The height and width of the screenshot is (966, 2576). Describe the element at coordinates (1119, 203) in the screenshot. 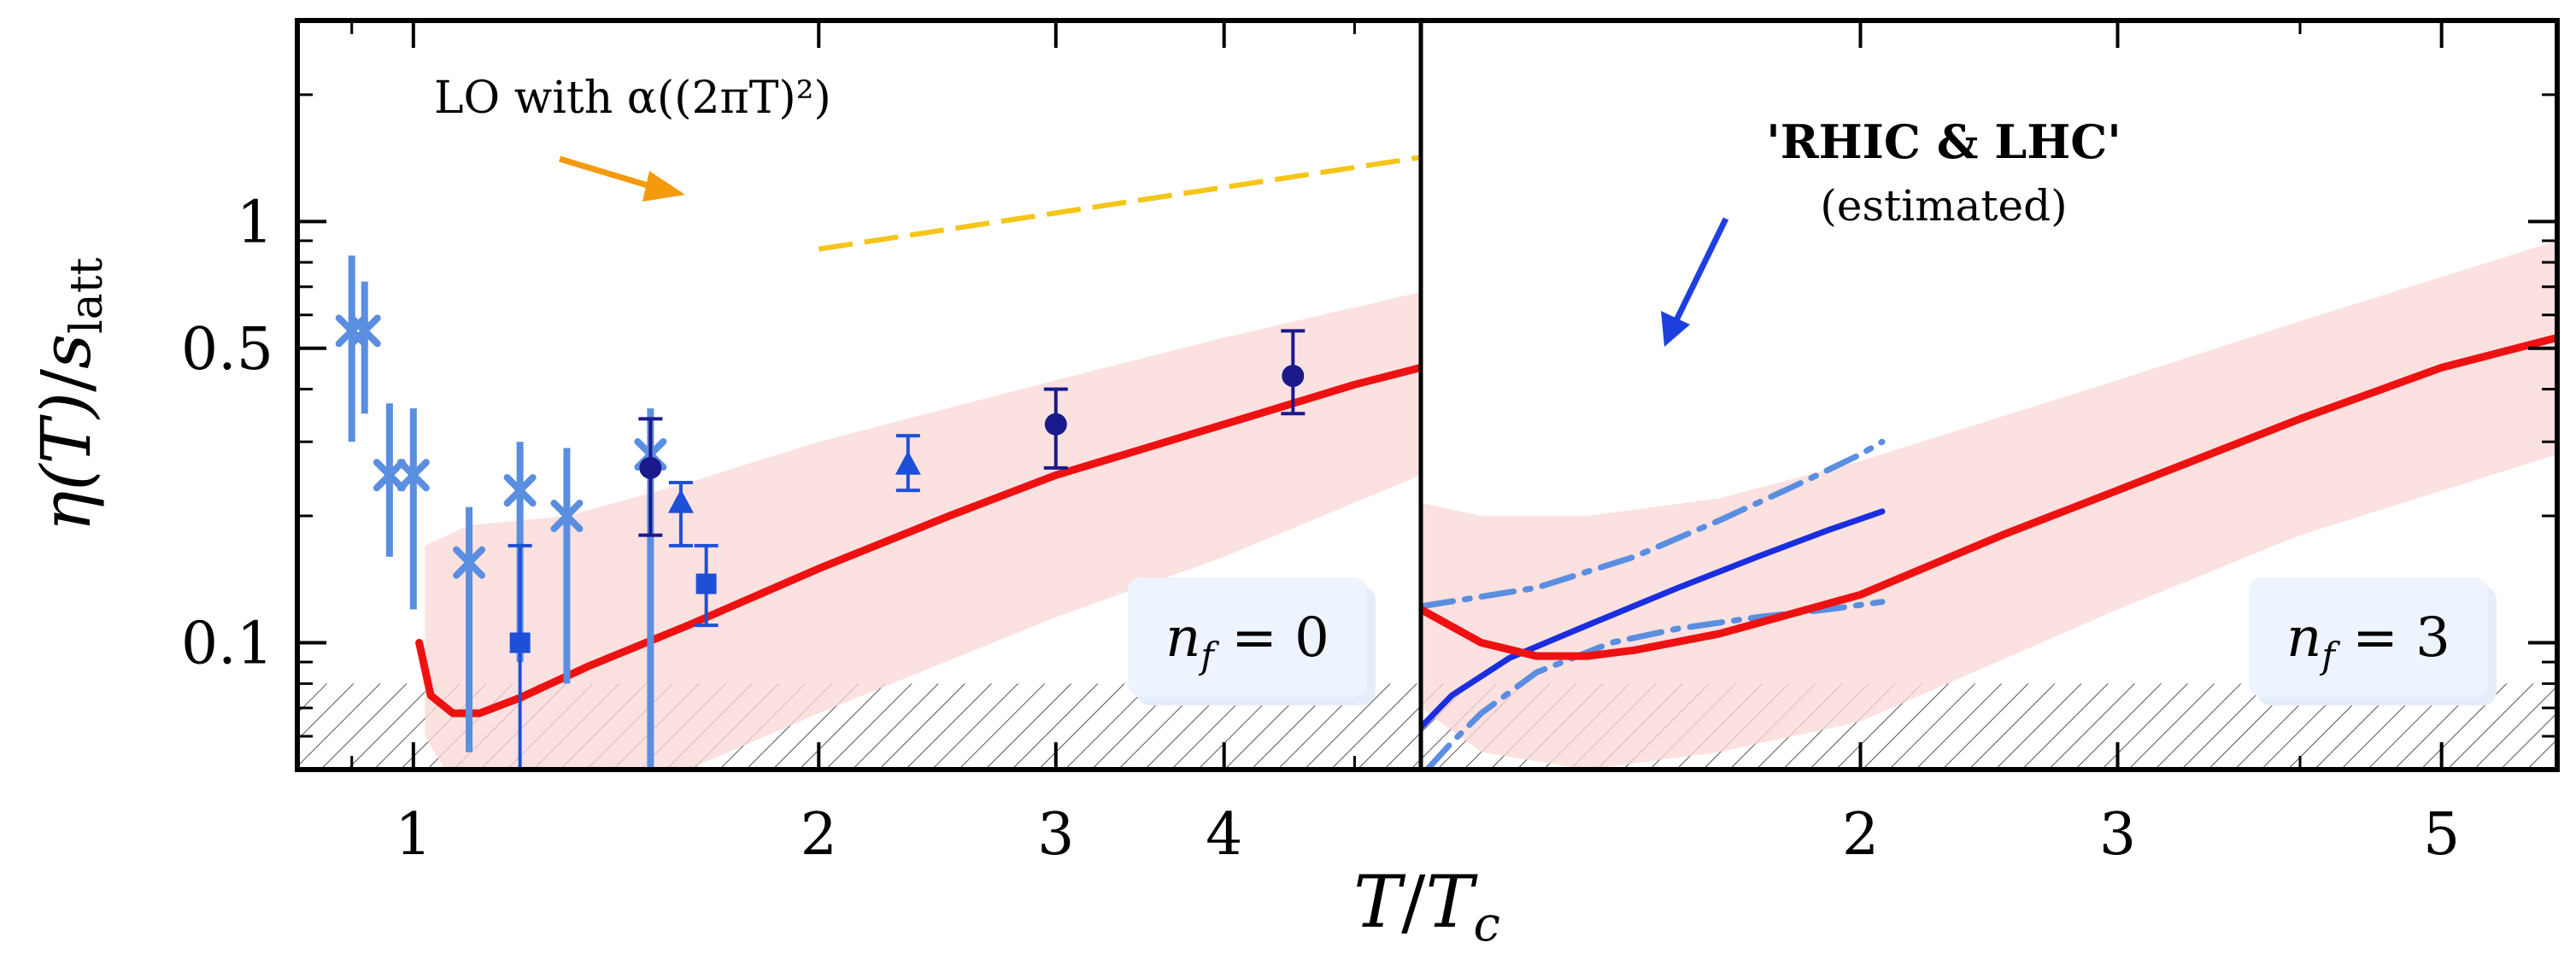

I see `lo-curve` at that location.